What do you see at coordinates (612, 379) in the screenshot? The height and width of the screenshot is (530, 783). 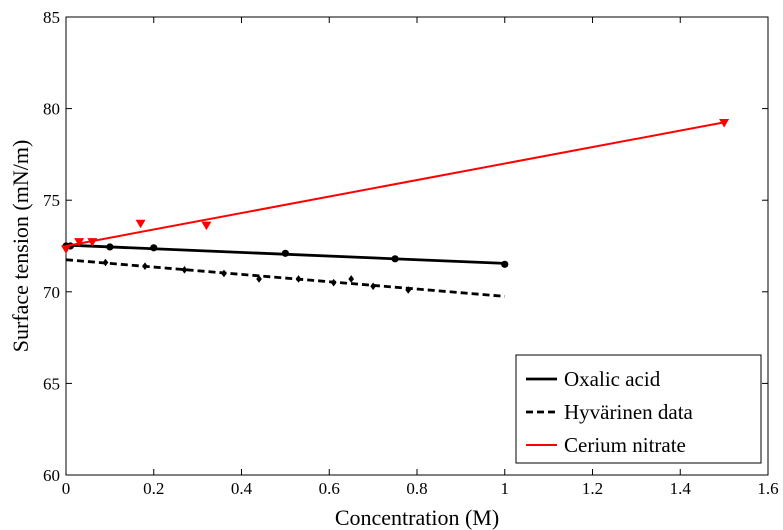 I see `legend-label: Oxalic acid` at bounding box center [612, 379].